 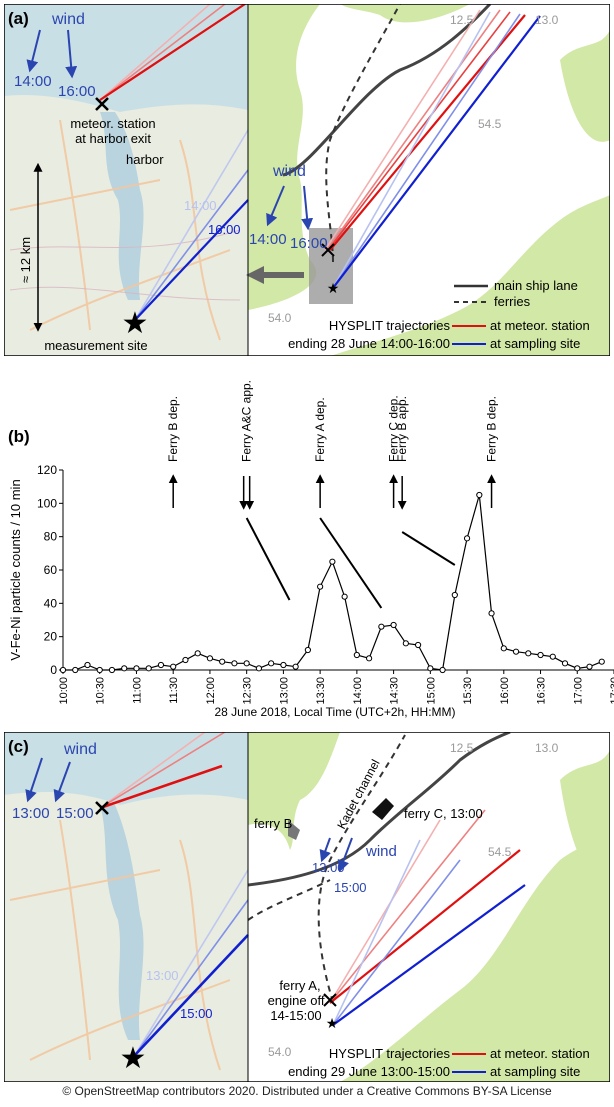 What do you see at coordinates (295, 1015) in the screenshot?
I see `ferry-a-label-3-c: 14-15:00` at bounding box center [295, 1015].